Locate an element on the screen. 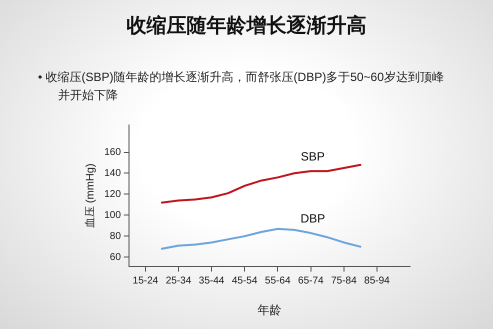  x-axis-title: 年龄 is located at coordinates (269, 310).